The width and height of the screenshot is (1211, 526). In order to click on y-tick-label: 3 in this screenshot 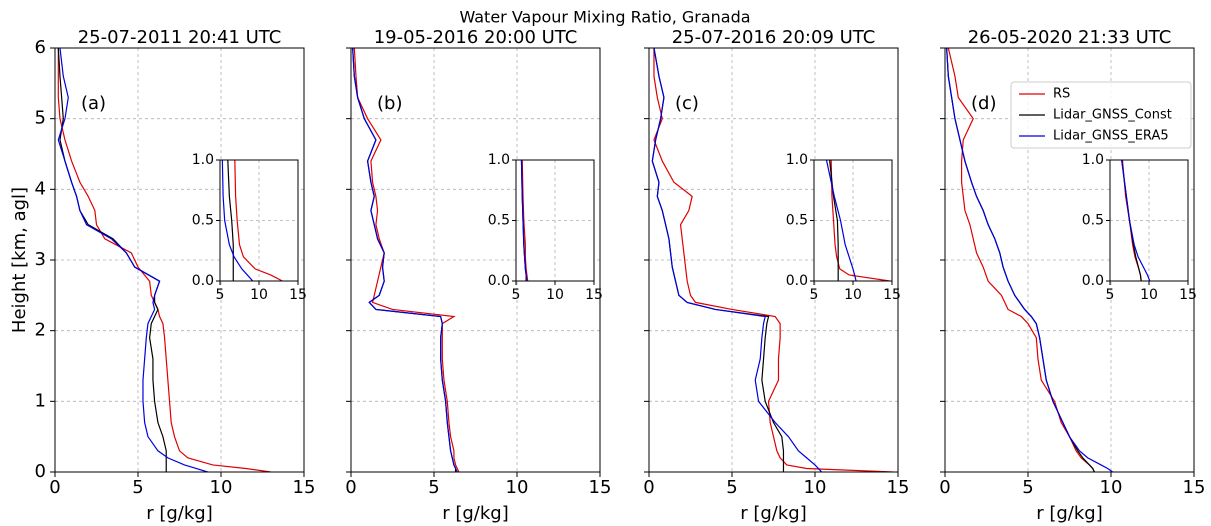, I will do `click(40, 259)`.